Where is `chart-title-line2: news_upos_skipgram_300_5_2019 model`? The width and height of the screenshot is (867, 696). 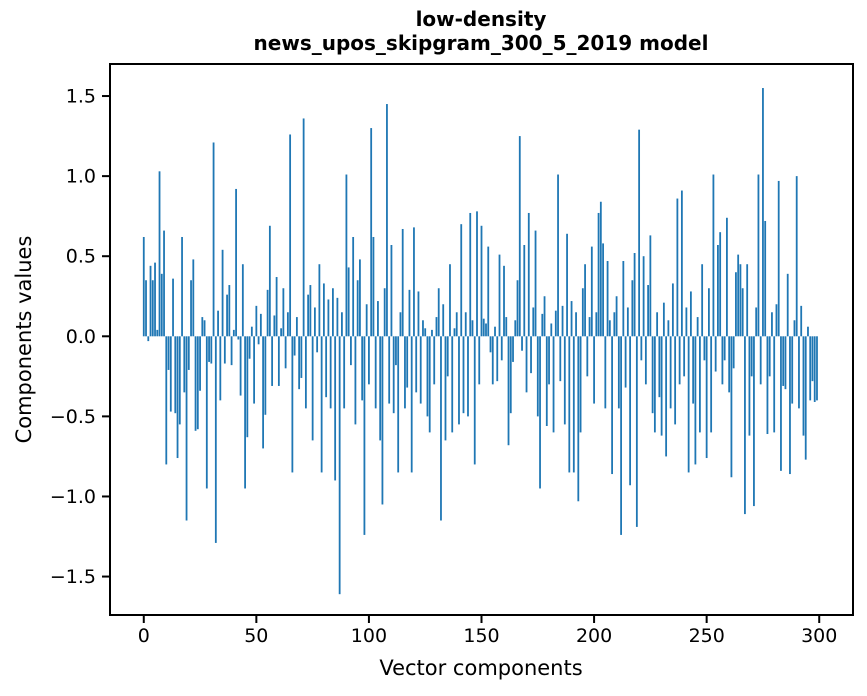
chart-title-line2: news_upos_skipgram_300_5_2019 model is located at coordinates (481, 43).